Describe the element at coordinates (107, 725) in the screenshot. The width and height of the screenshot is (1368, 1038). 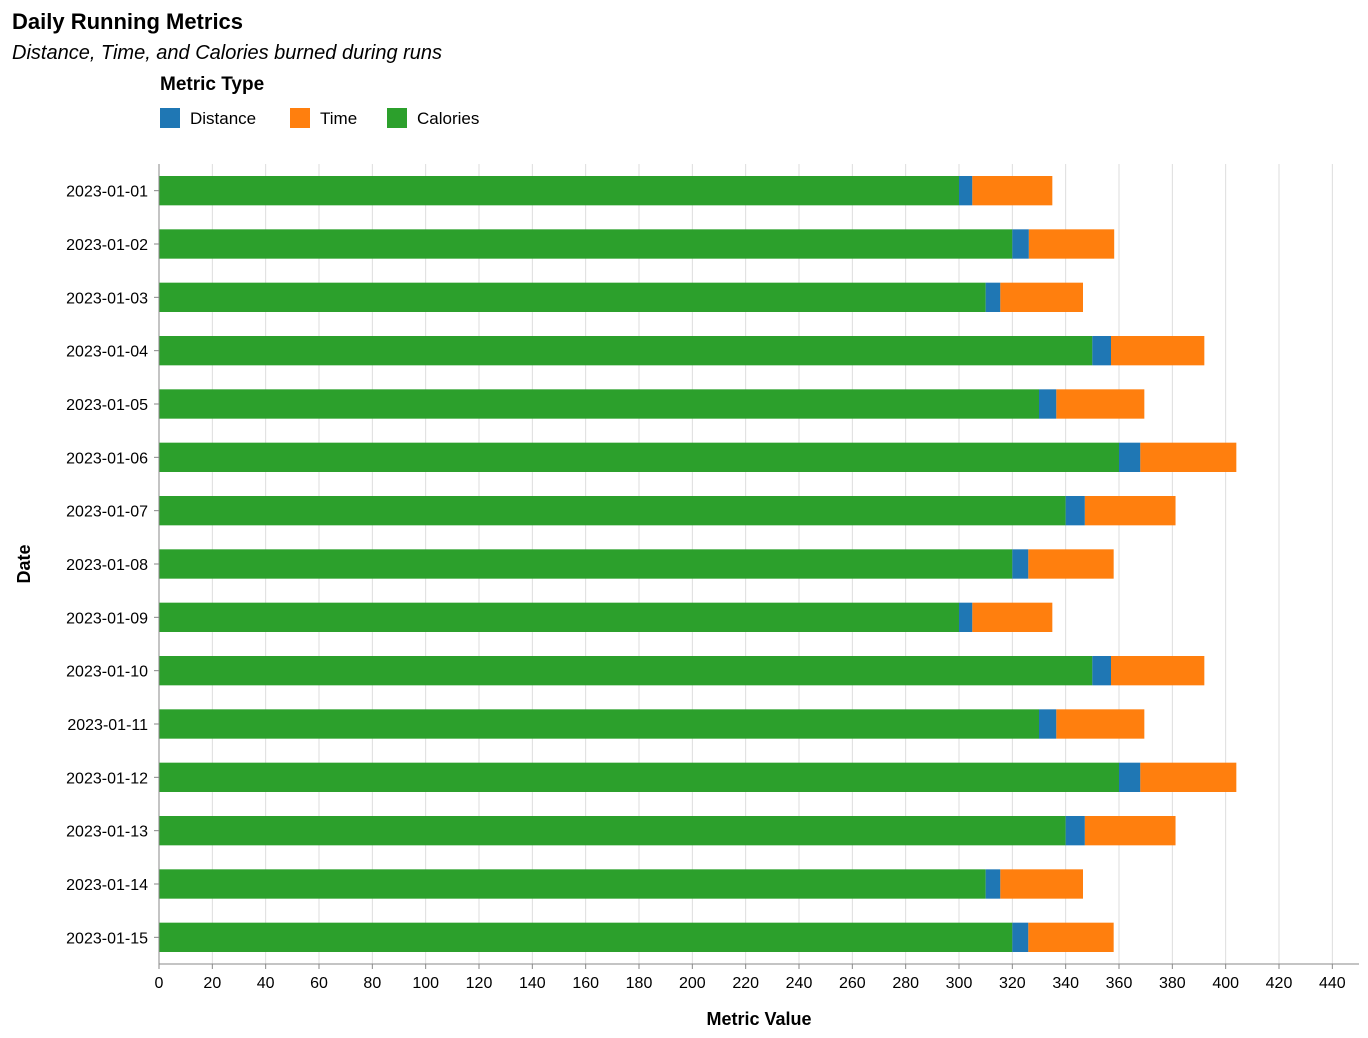
I see `y-tick-label: 2023-01-11` at that location.